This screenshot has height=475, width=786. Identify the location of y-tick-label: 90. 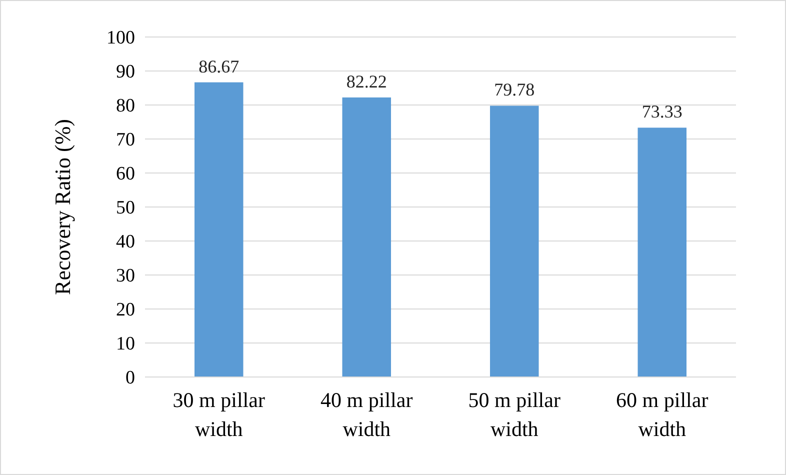
(125, 72).